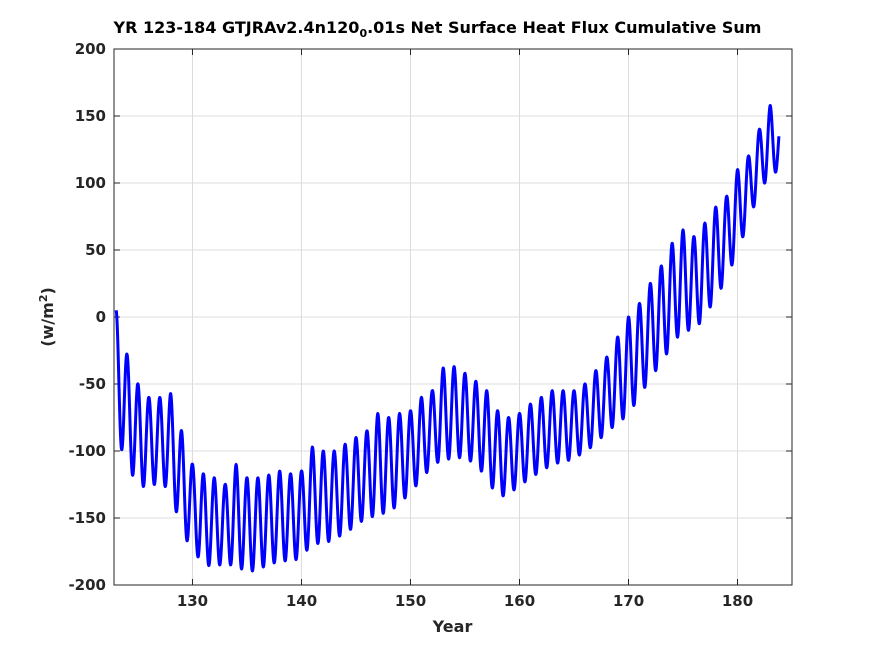 This screenshot has height=656, width=875. Describe the element at coordinates (301, 601) in the screenshot. I see `x-tick-label: 140` at that location.